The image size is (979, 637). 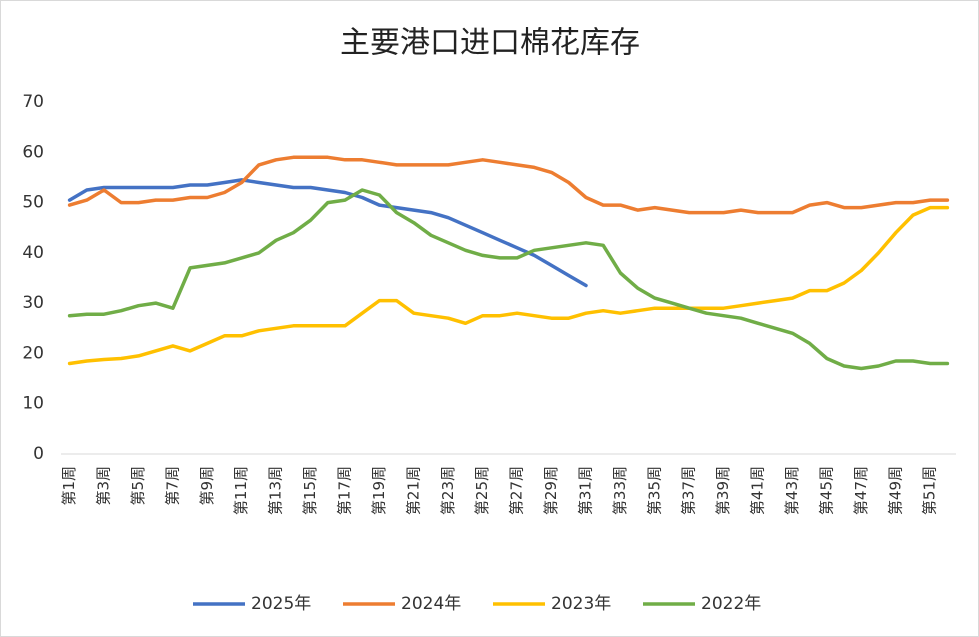 I want to click on x-tick-label: 第7周, so click(x=172, y=486).